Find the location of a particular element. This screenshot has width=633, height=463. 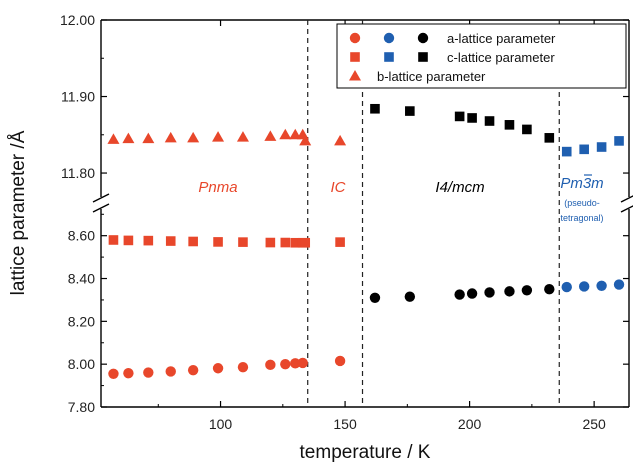

legend-label: b-lattice parameter is located at coordinates (431, 76).